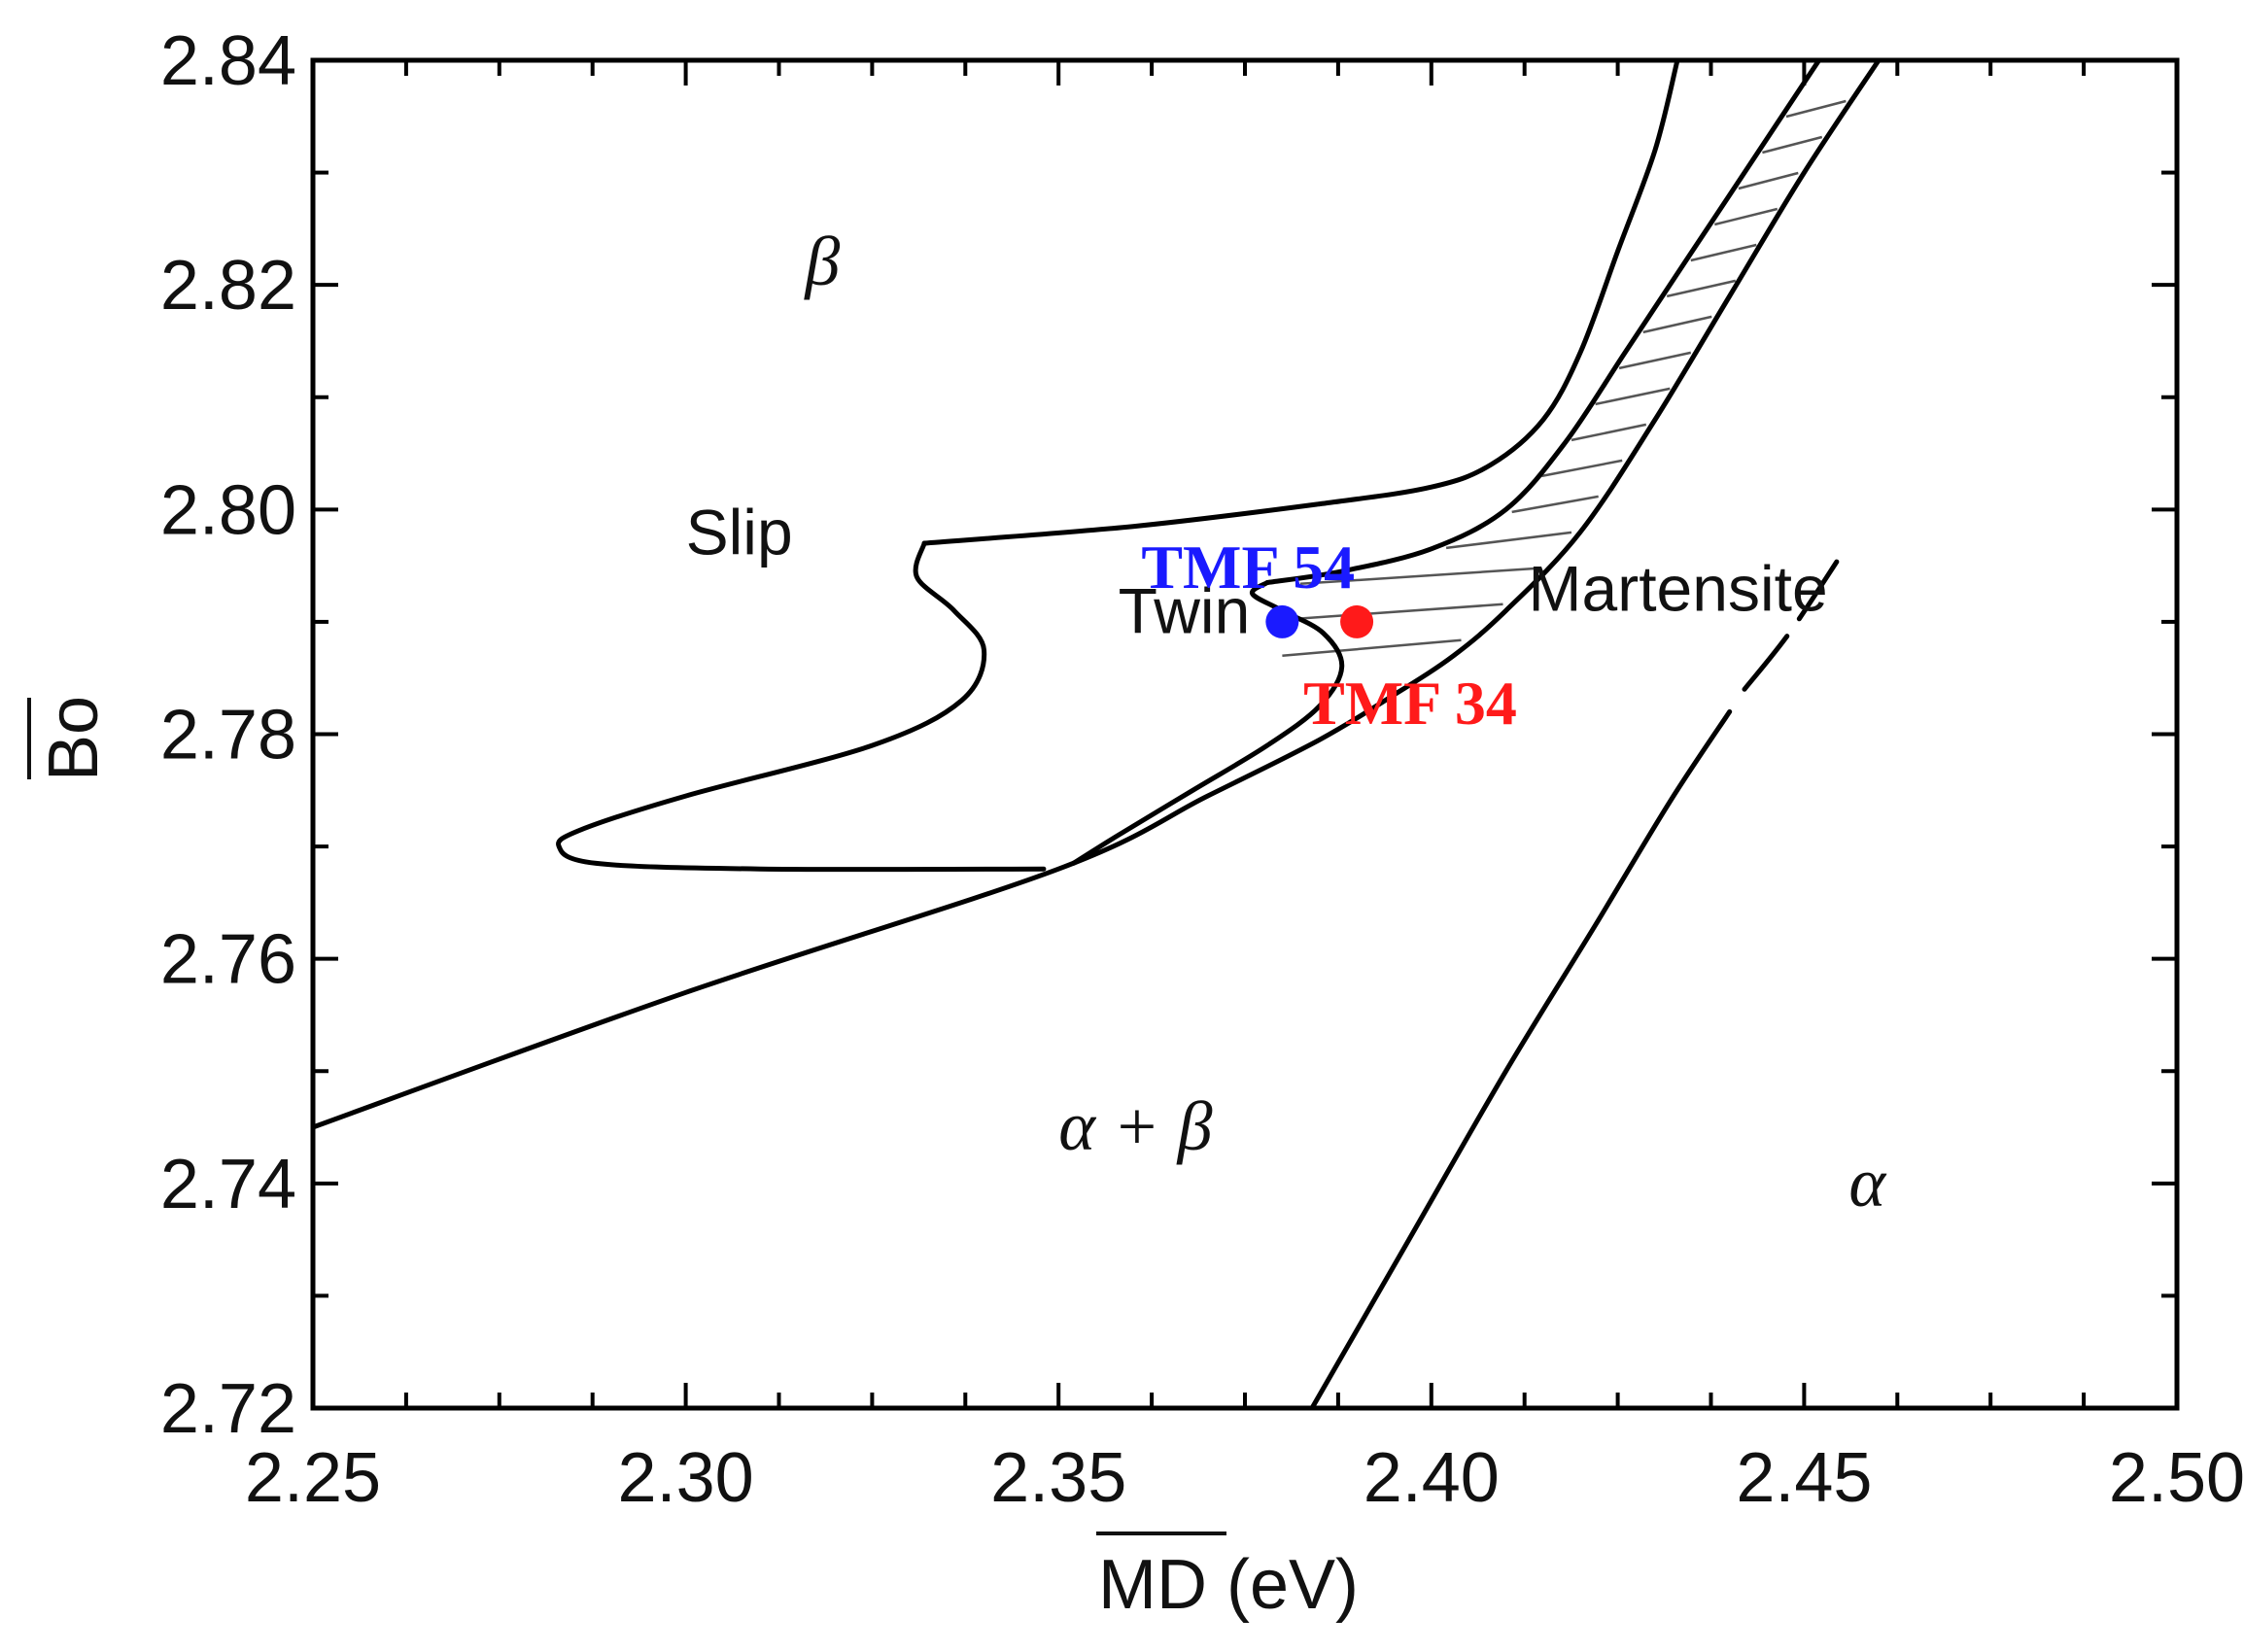 The height and width of the screenshot is (1652, 2244). Describe the element at coordinates (228, 960) in the screenshot. I see `y-tick-label: 2.76` at that location.